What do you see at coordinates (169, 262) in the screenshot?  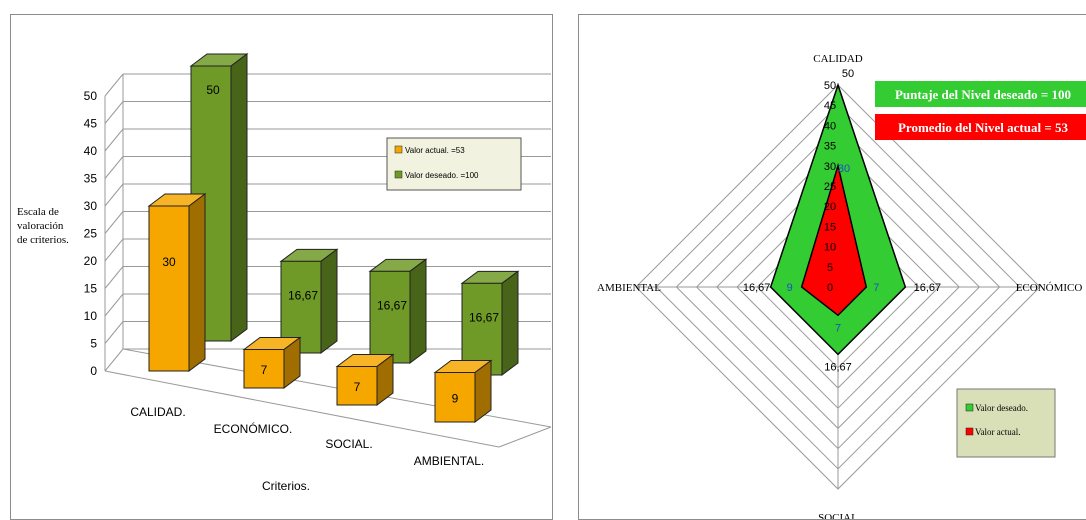 I see `bar-value-label: 30` at bounding box center [169, 262].